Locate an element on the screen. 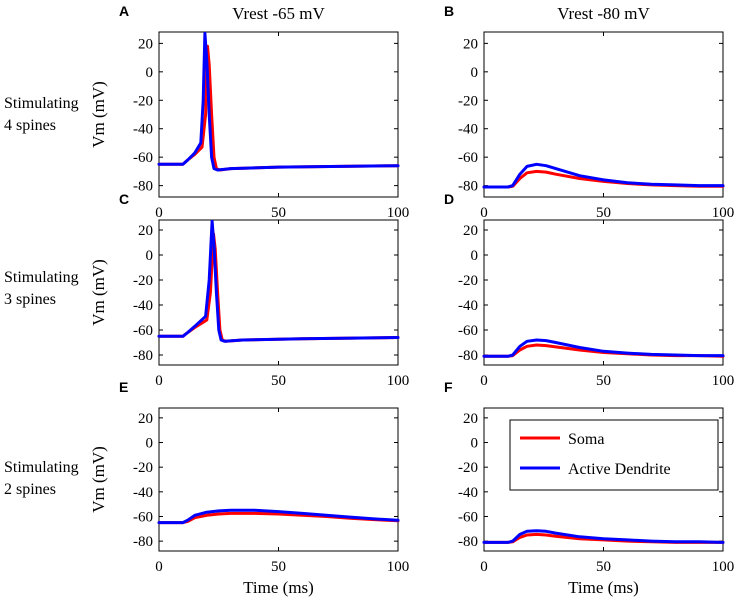  column-title-b: Vrest -80 mV is located at coordinates (603, 13).